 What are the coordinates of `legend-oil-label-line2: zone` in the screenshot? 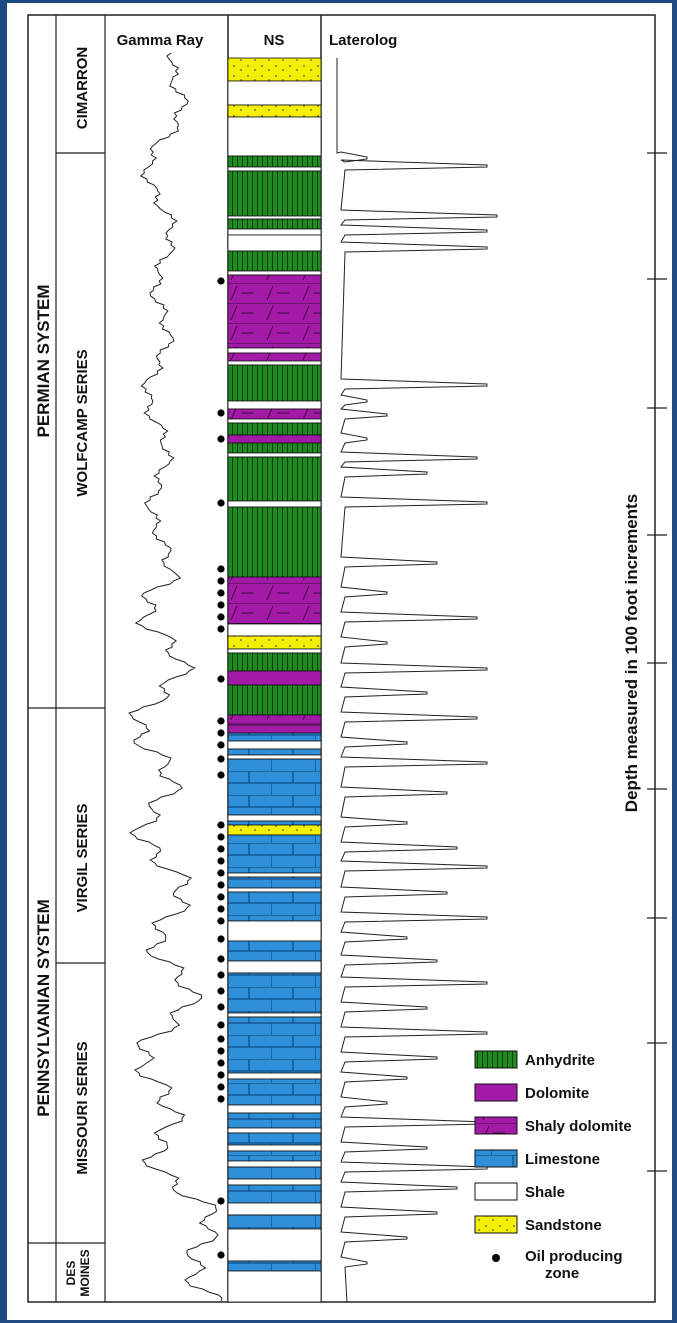 It's located at (562, 1273).